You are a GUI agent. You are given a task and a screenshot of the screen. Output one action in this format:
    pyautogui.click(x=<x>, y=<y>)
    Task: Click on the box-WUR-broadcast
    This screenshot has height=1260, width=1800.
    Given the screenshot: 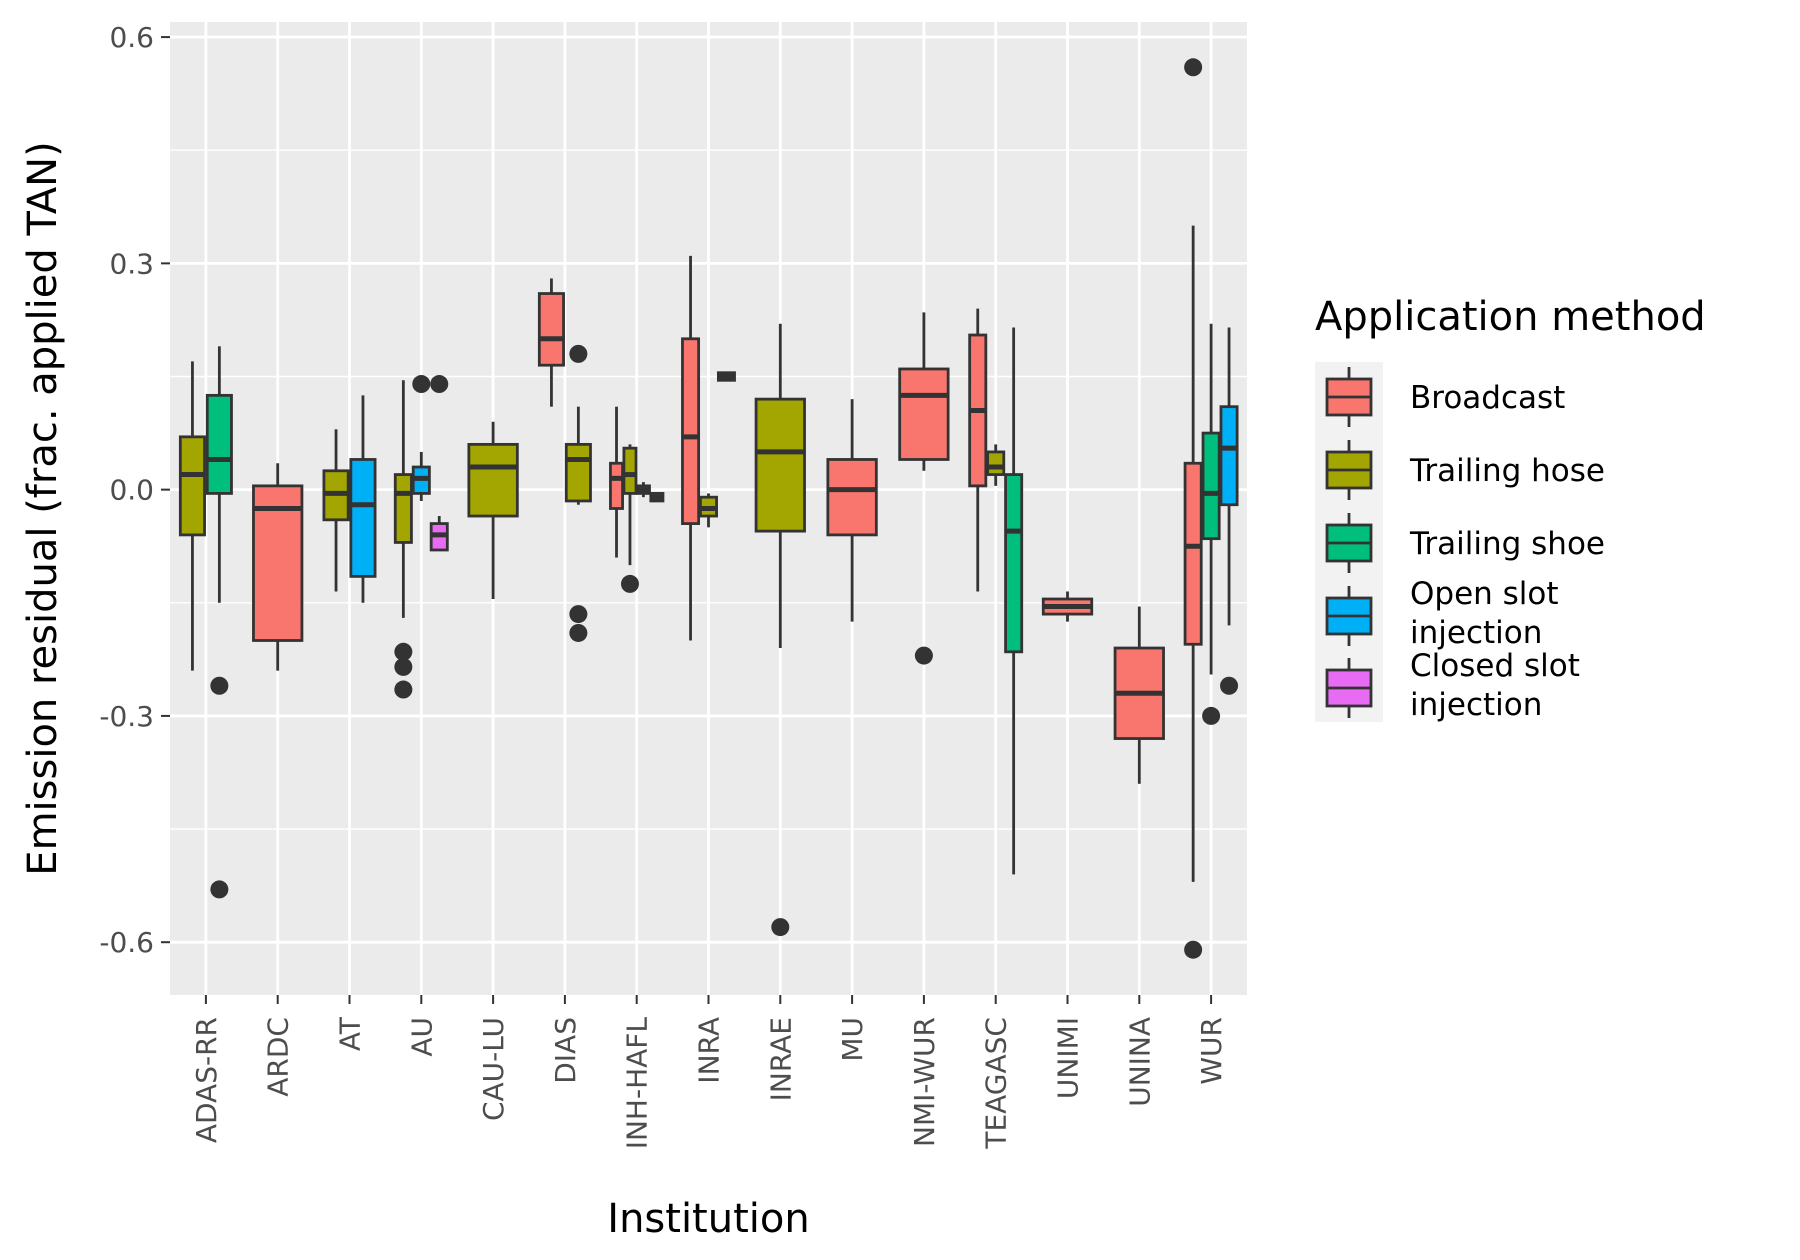 What is the action you would take?
    pyautogui.click(x=1193, y=508)
    